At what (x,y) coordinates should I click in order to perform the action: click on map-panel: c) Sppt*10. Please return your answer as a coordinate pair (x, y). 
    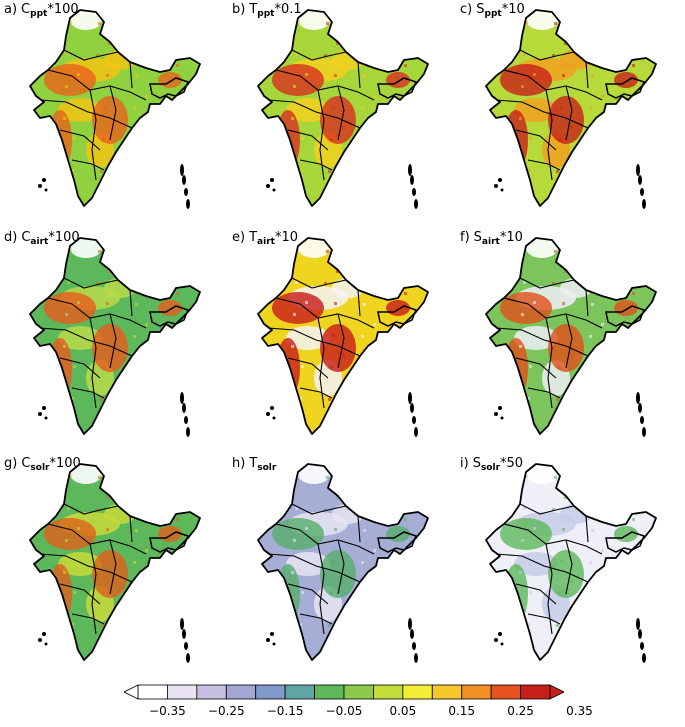
    Looking at the image, I should click on (570, 115).